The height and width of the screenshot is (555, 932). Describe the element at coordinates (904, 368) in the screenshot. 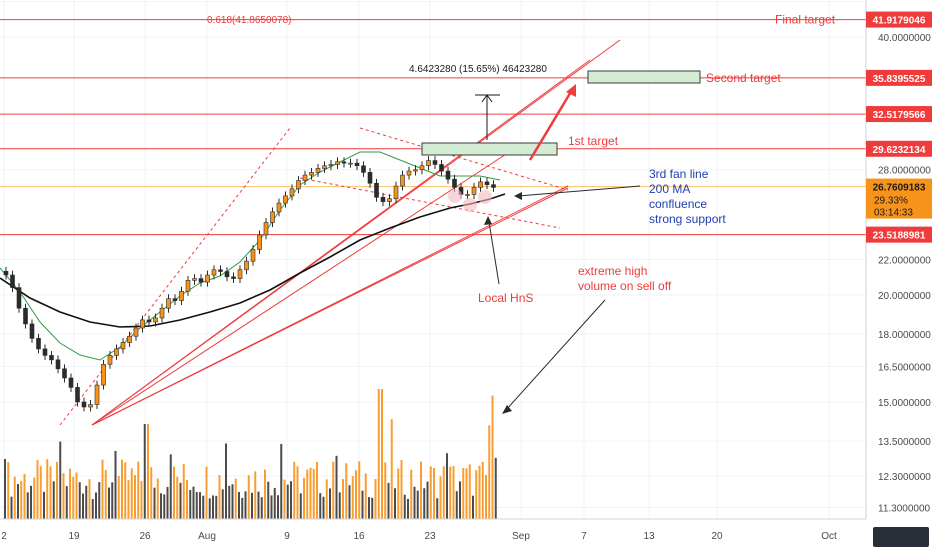

I see `y-tick-label: 16.5000000` at that location.